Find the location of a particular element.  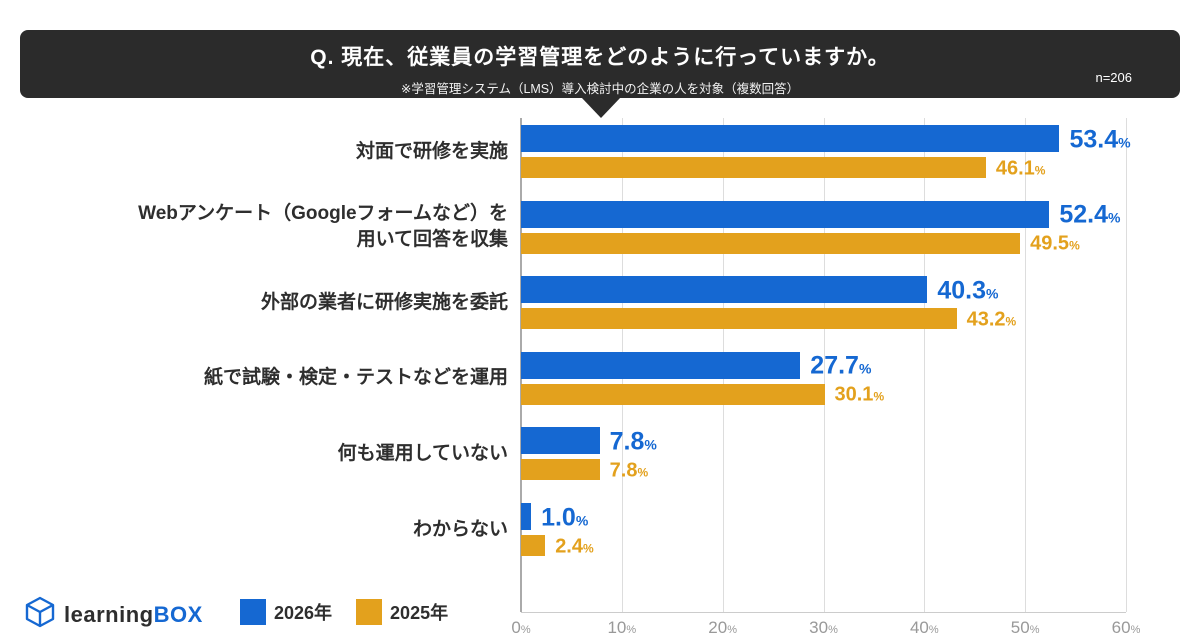

bar-2025年-3 is located at coordinates (739, 319).